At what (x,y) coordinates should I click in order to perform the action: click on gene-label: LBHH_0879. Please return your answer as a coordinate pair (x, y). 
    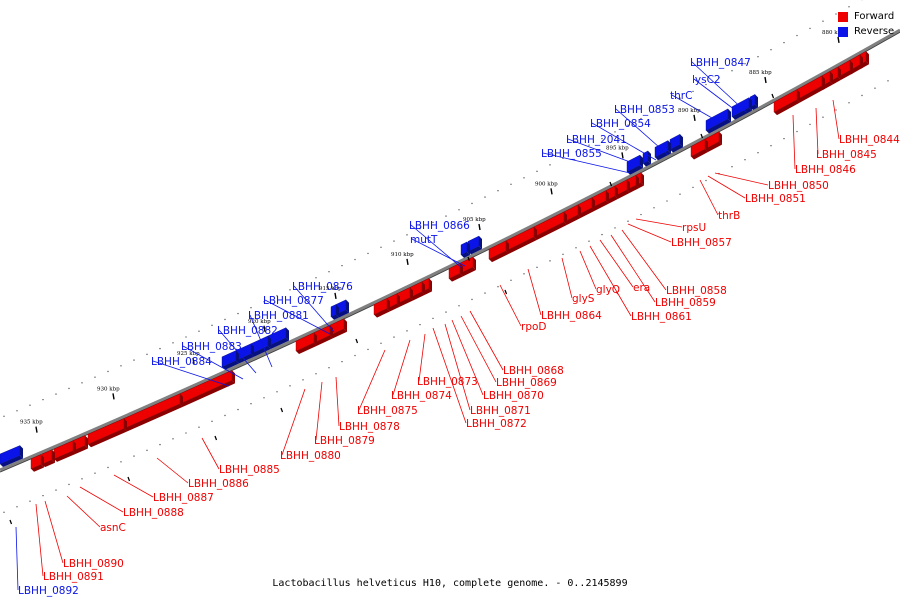
    Looking at the image, I should click on (344, 441).